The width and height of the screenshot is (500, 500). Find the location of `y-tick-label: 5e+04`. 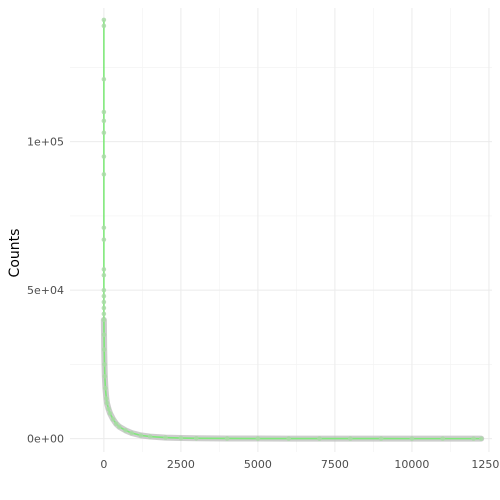

y-tick-label: 5e+04 is located at coordinates (45, 290).